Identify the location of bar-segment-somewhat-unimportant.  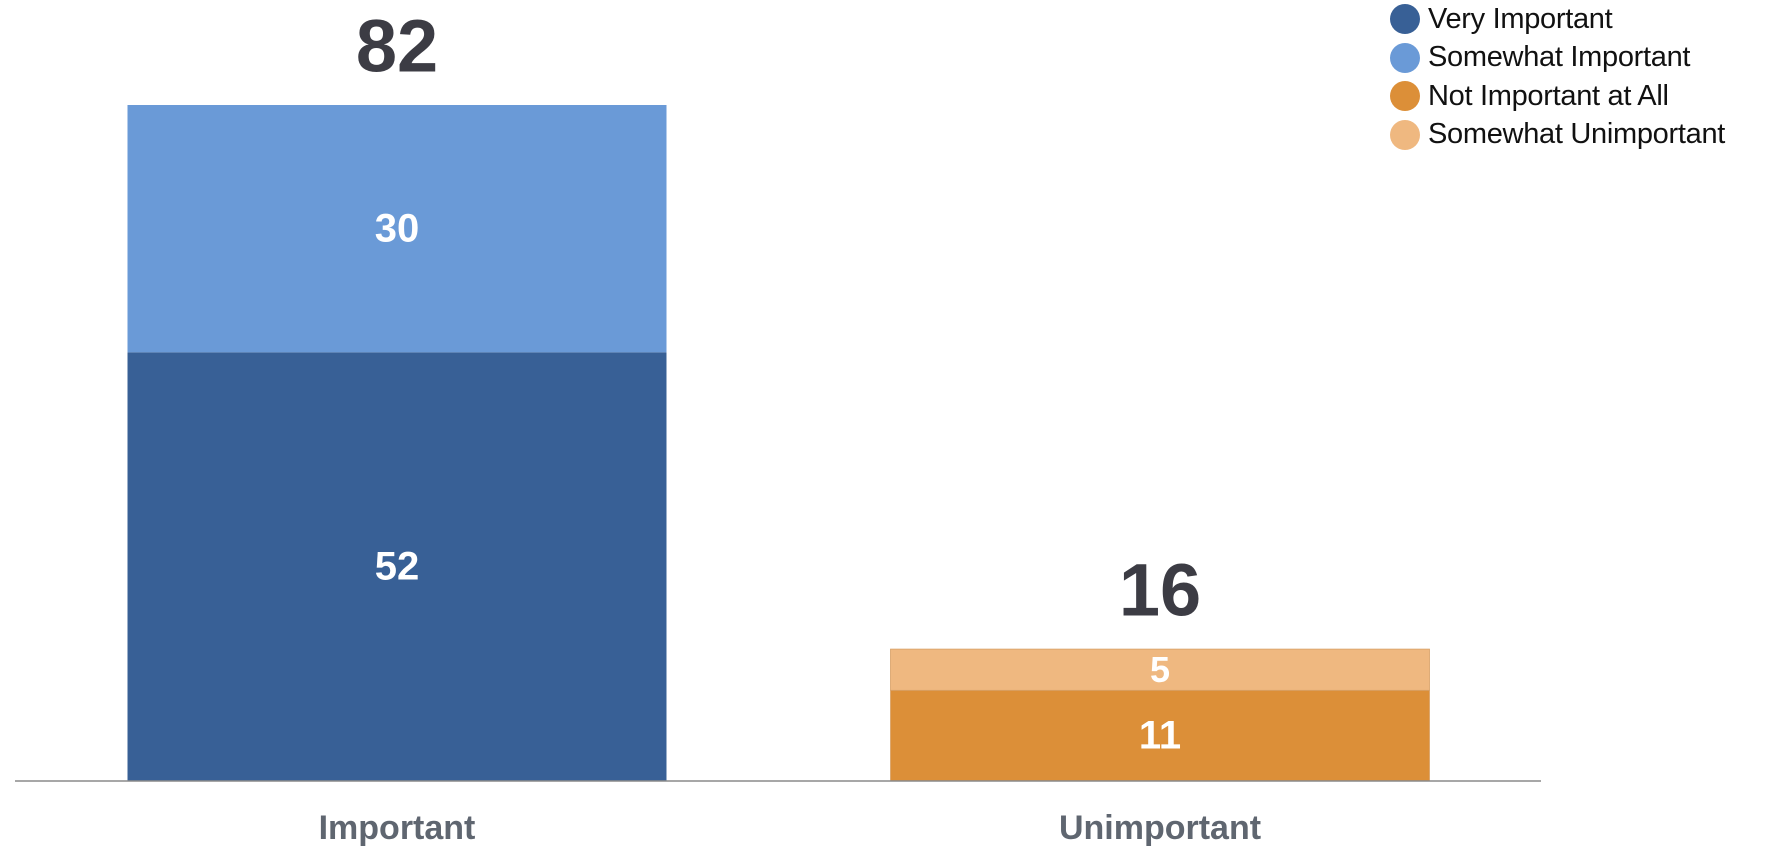
(1160, 669).